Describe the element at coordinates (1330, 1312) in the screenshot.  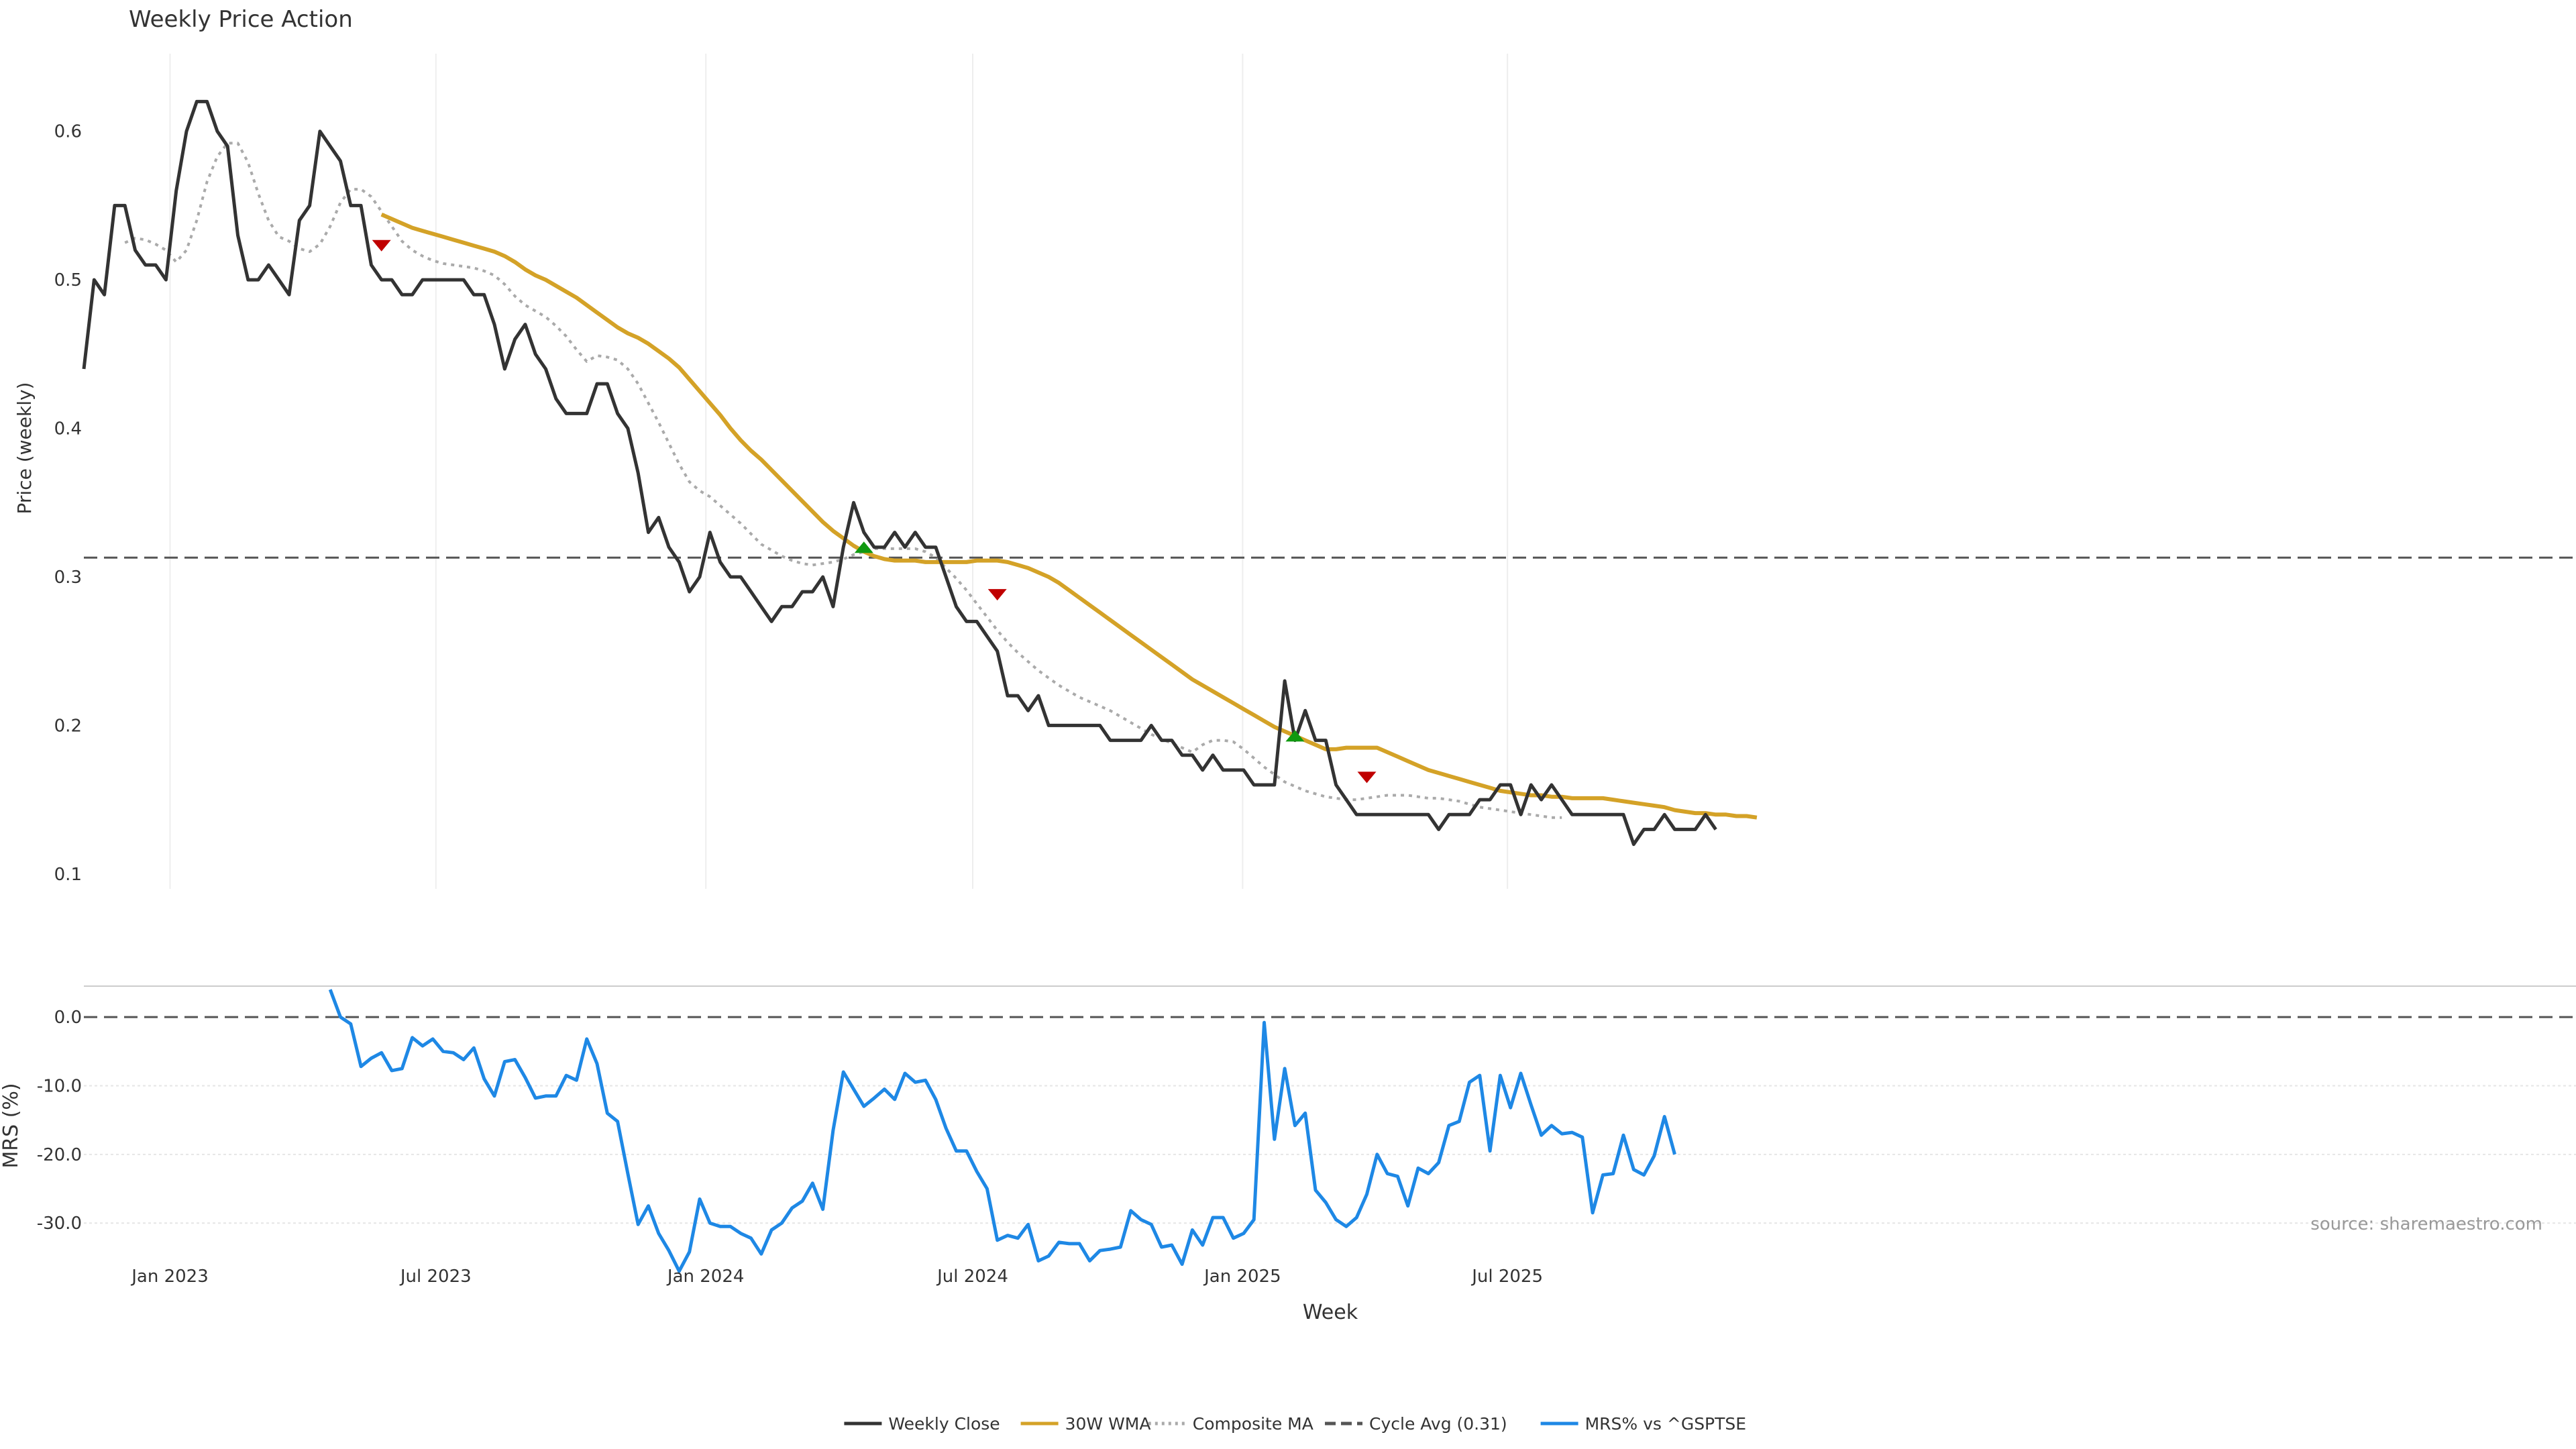
I see `x-axis-label: Week` at that location.